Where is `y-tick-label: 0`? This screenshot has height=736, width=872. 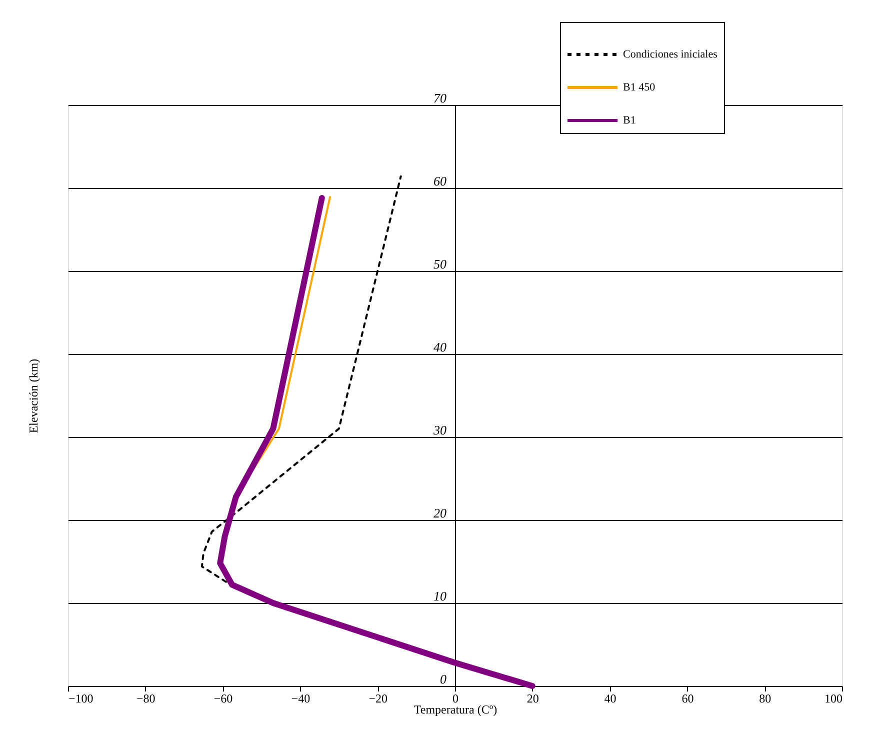
y-tick-label: 0 is located at coordinates (443, 679).